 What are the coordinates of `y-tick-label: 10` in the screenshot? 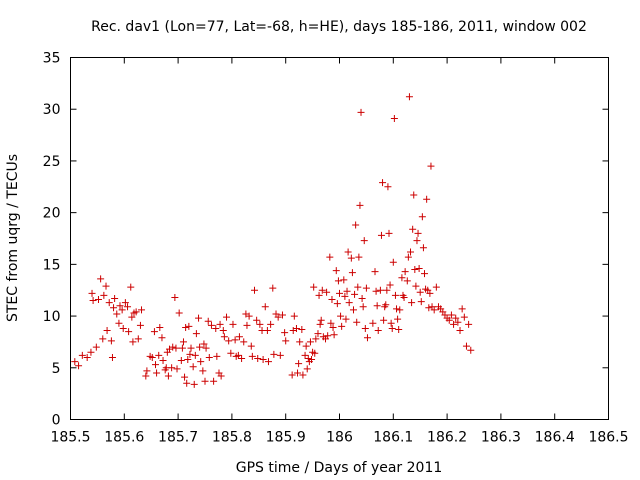 It's located at (52, 317).